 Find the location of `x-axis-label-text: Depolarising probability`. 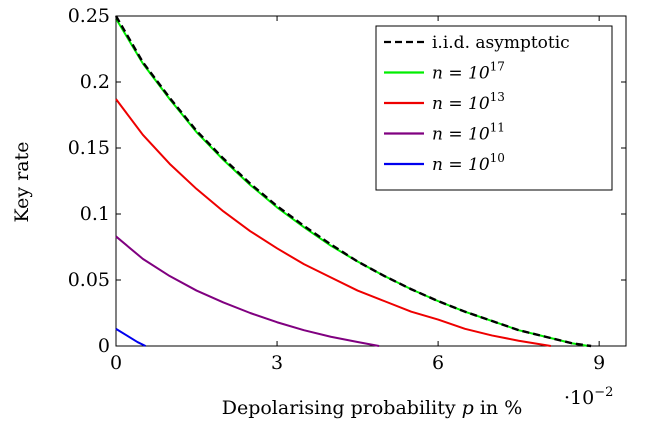

x-axis-label-text: Depolarising probability is located at coordinates (339, 408).